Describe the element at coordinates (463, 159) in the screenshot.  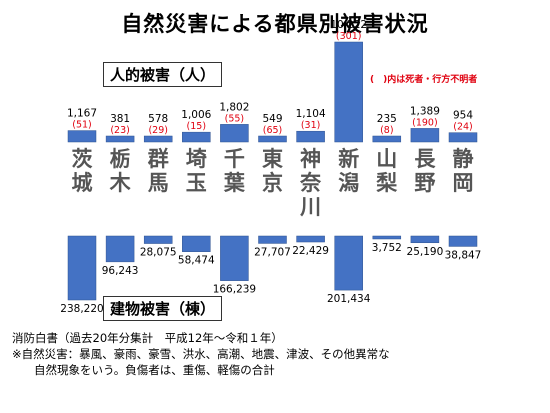
I see `category-label-11-1: 静` at that location.